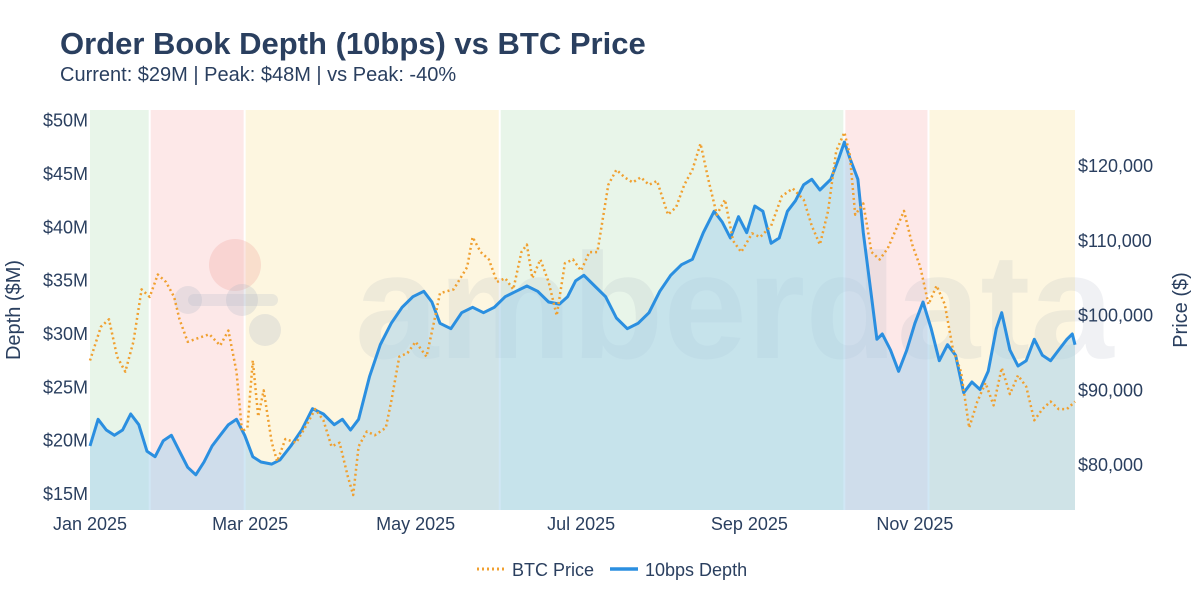 The image size is (1199, 600). Describe the element at coordinates (1181, 310) in the screenshot. I see `y-right-axis-title: Price ($)` at that location.